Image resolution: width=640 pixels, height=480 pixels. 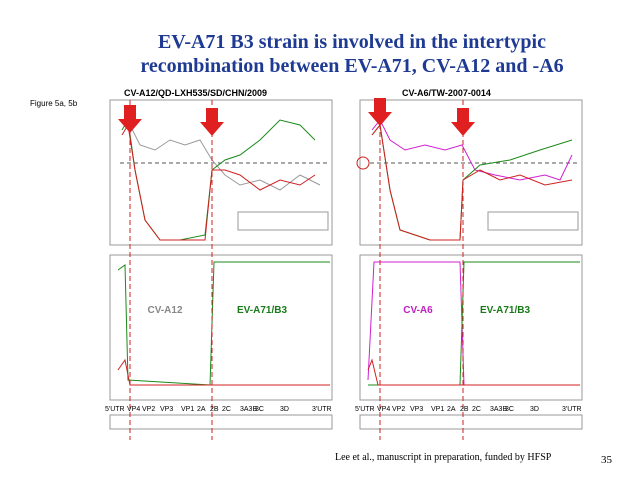 What do you see at coordinates (607, 460) in the screenshot?
I see `page-number: 35` at bounding box center [607, 460].